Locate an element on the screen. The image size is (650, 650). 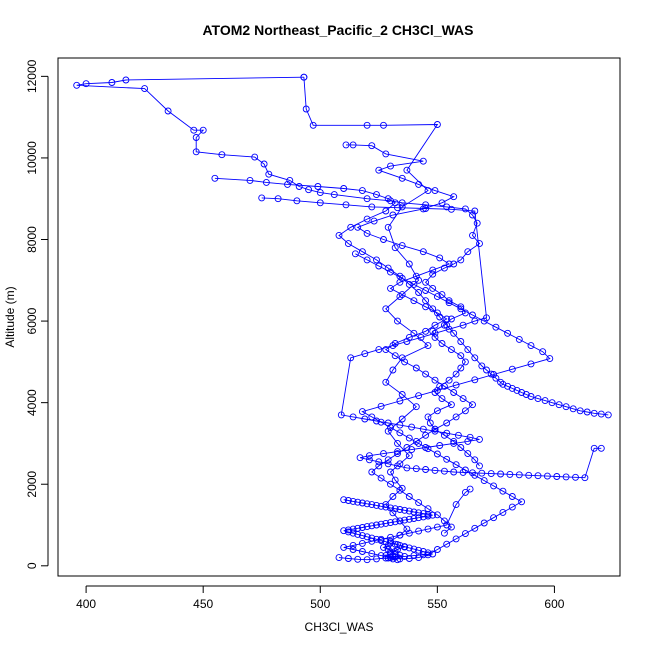
x-tick-label: 450 is located at coordinates (203, 604).